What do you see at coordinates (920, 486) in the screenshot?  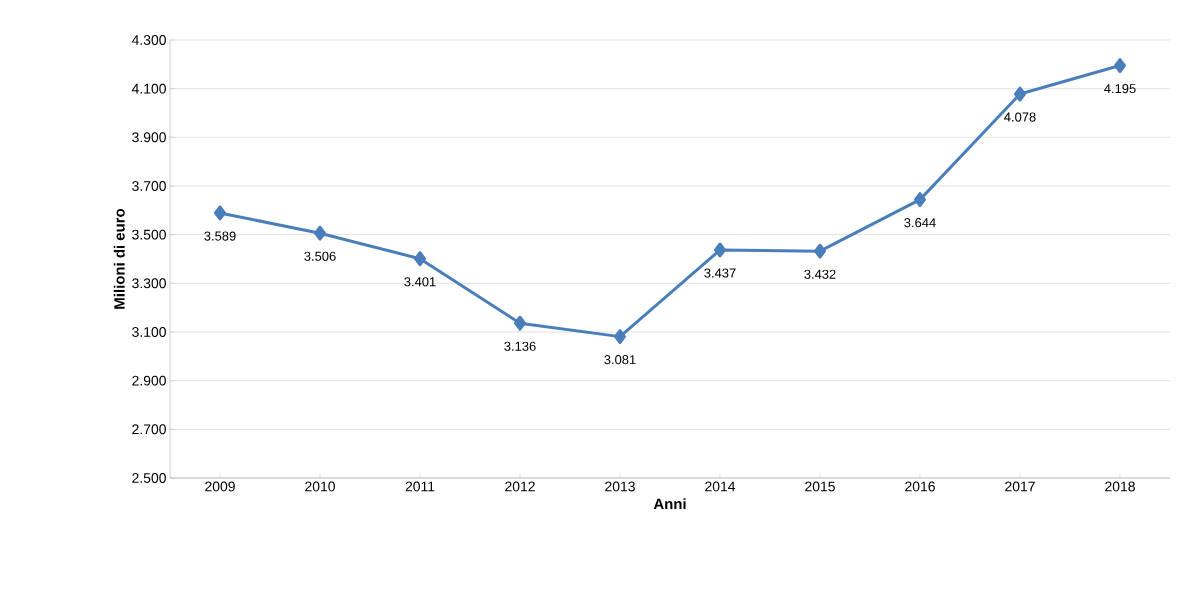 I see `x-tick-label: 2016` at bounding box center [920, 486].